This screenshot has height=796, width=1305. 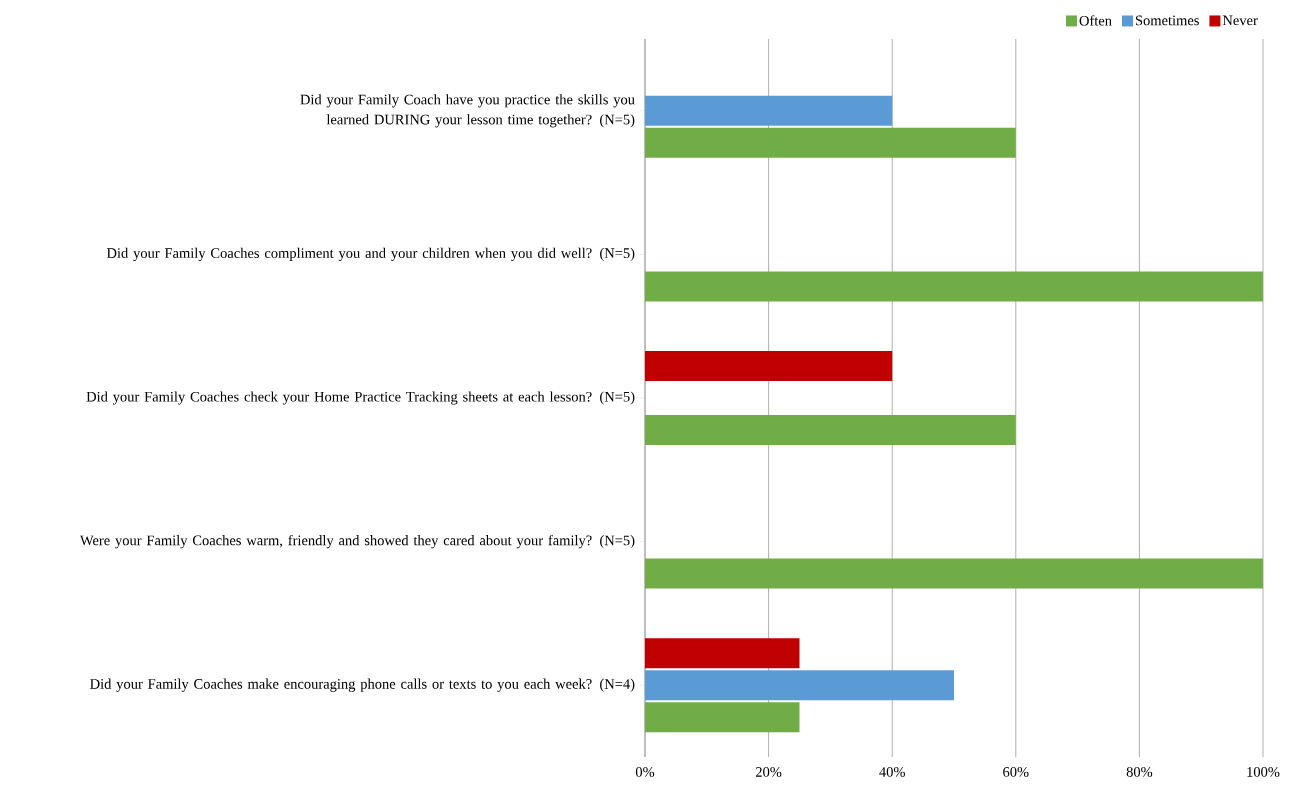 I want to click on y-tick-label: Did your Family Coach have you practice the skills you learned DURING your lesson time together? (N=5), so click(x=467, y=111).